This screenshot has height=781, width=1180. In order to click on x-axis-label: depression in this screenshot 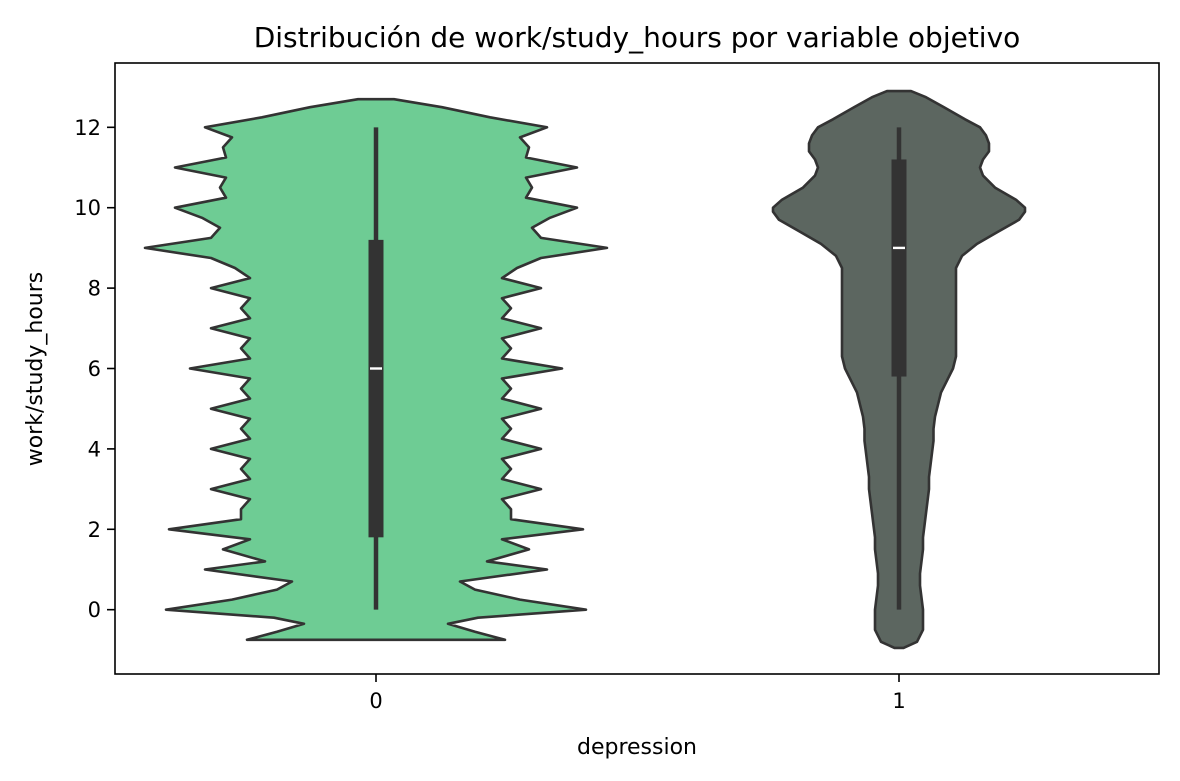, I will do `click(637, 747)`.